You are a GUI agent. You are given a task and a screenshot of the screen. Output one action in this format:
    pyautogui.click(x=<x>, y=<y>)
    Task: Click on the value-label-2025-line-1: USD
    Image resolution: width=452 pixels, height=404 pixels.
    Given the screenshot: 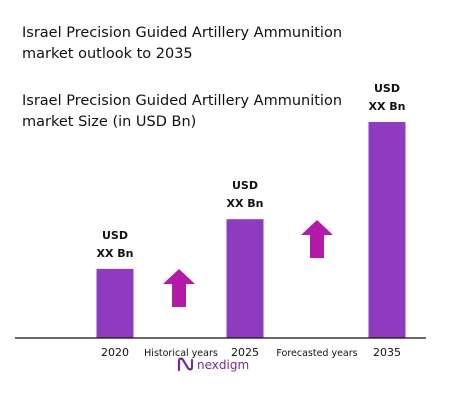 What is the action you would take?
    pyautogui.click(x=245, y=185)
    